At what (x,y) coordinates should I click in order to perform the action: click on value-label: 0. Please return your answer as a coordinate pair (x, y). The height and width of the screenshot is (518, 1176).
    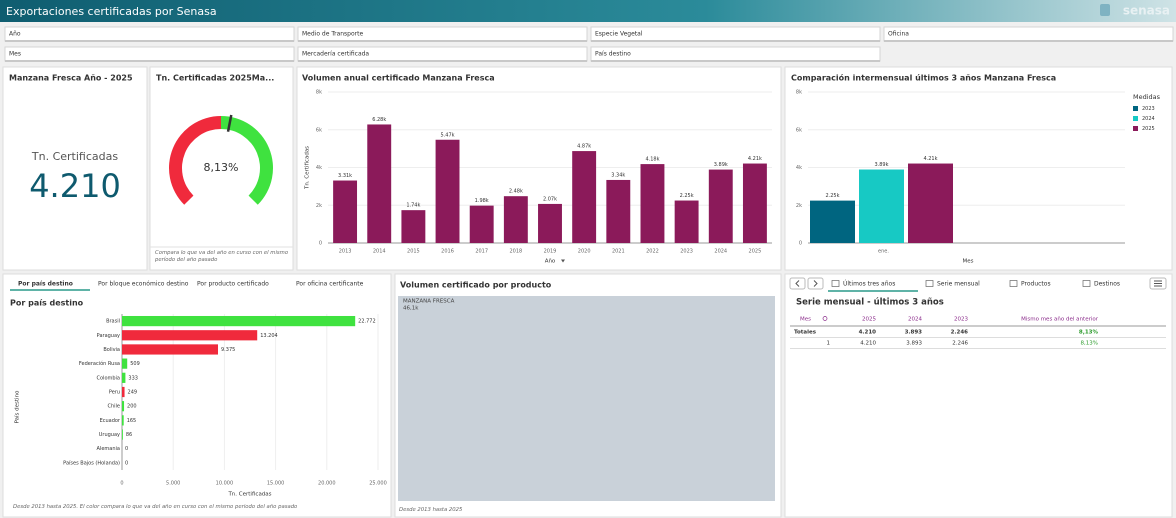
    Looking at the image, I should click on (126, 463).